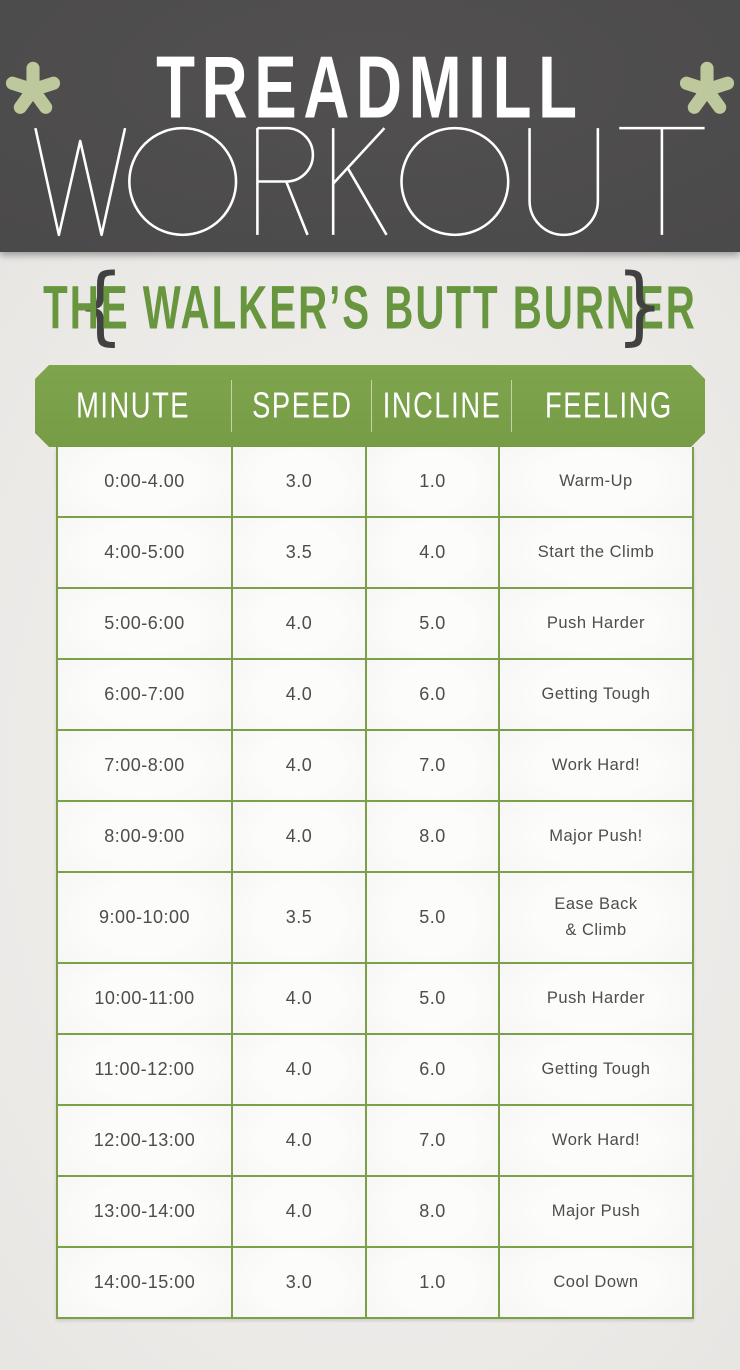  I want to click on cell-minute: 7:00-8:00, so click(144, 765).